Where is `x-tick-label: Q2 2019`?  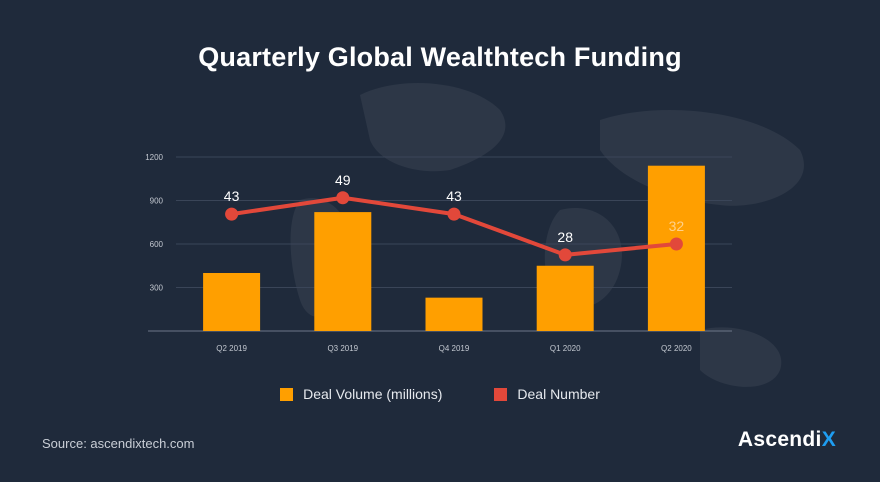 x-tick-label: Q2 2019 is located at coordinates (231, 348).